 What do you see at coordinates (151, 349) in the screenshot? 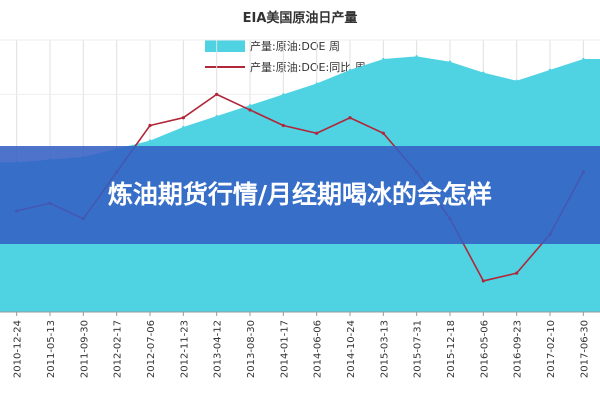
I see `x-tick-label: 2012-07-06` at bounding box center [151, 349].